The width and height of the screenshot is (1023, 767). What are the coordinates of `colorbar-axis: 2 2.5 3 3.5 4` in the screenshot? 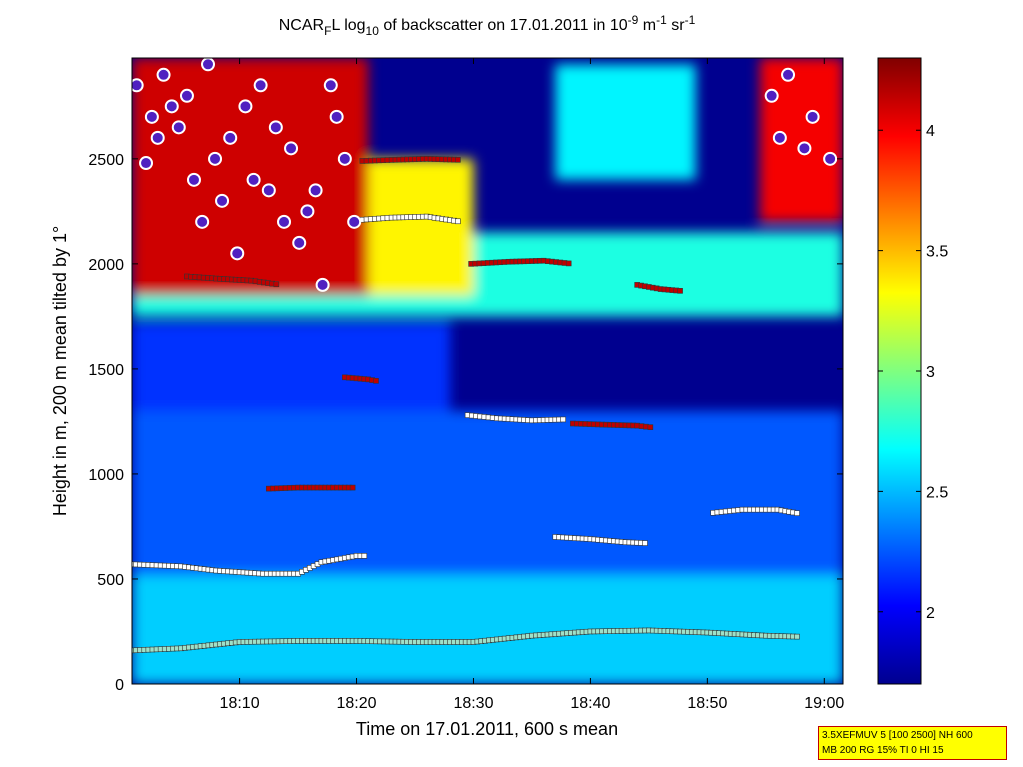 It's located at (913, 372).